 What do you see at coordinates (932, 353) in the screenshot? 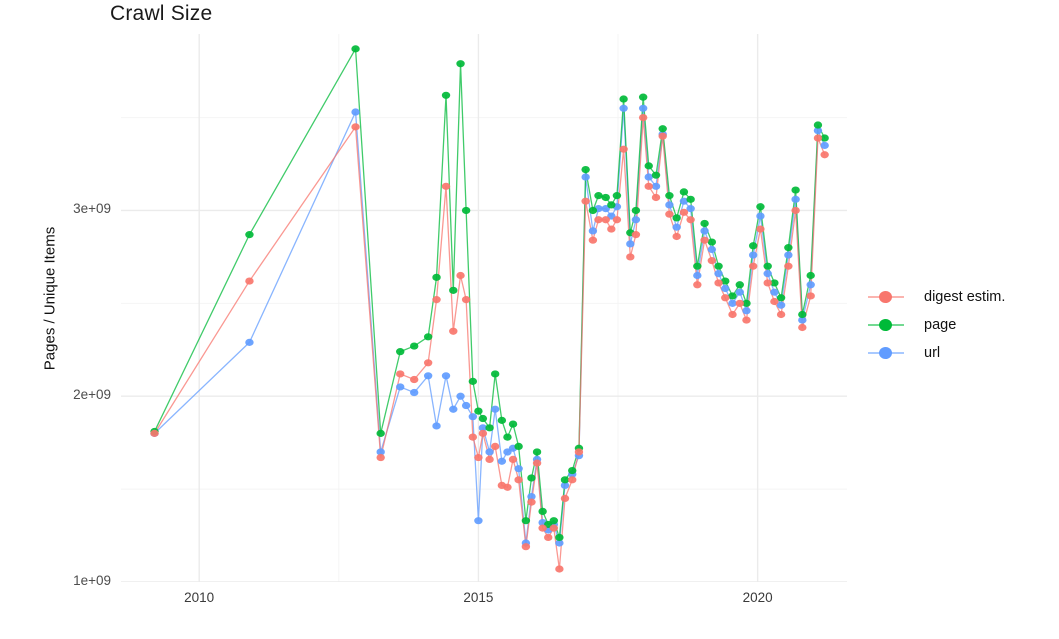
I see `legend-label: url` at bounding box center [932, 353].